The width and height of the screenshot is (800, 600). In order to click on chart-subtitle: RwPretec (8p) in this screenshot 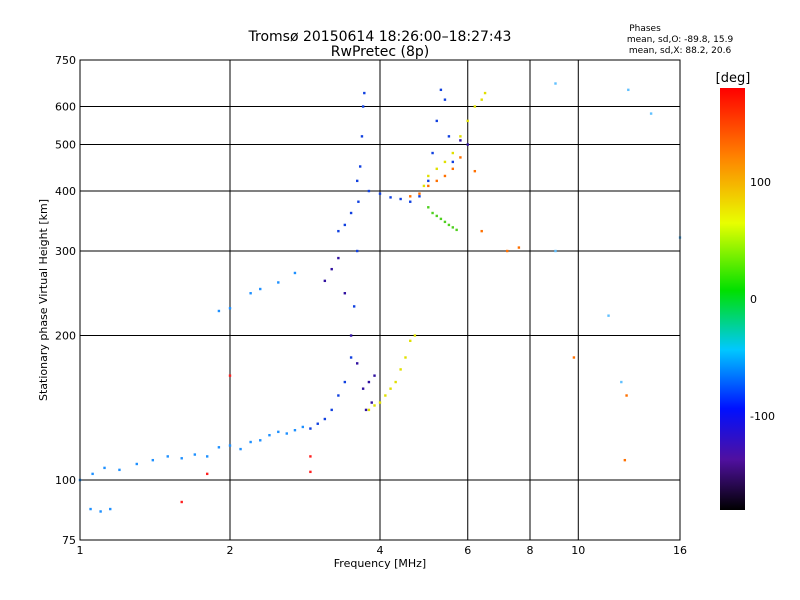, I will do `click(380, 52)`.